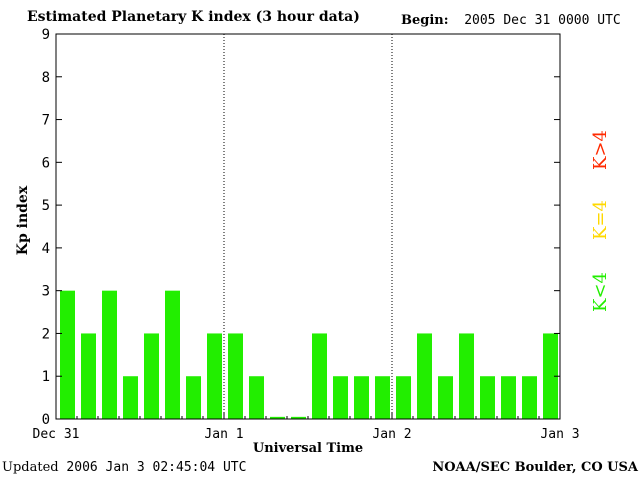  I want to click on begin-value: 2005 Dec 31 0000 UTC, so click(542, 20).